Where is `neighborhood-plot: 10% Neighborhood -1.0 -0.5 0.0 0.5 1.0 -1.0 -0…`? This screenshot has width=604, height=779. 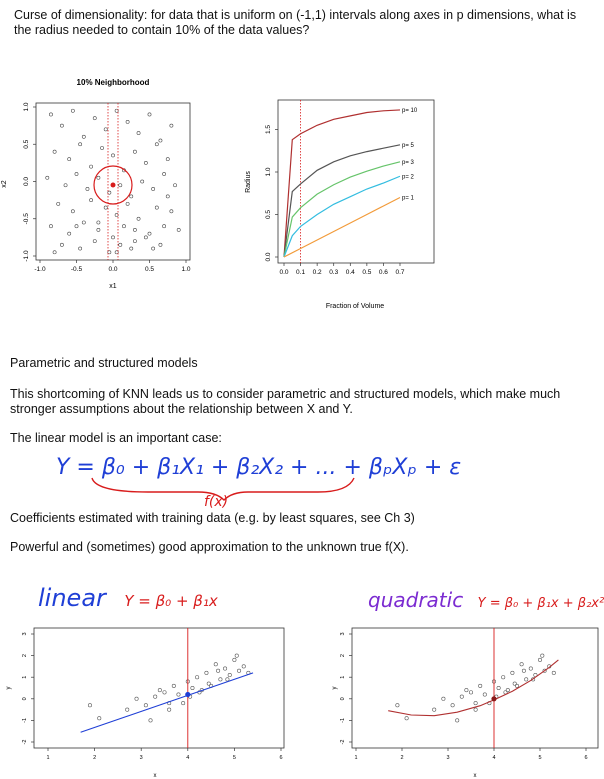
neighborhood-plot: 10% Neighborhood -1.0 -0.5 0.0 0.5 1.0 -1.0 -0… is located at coordinates (96, 184).